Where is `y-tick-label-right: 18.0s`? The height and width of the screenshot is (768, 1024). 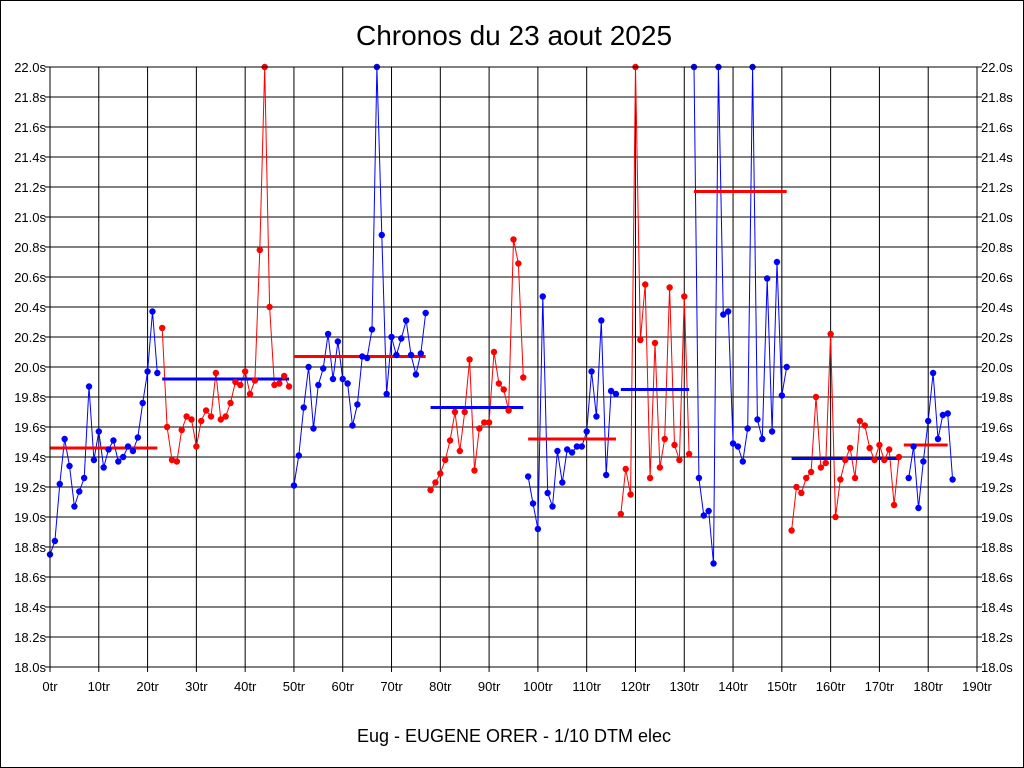
y-tick-label-right: 18.0s is located at coordinates (997, 667).